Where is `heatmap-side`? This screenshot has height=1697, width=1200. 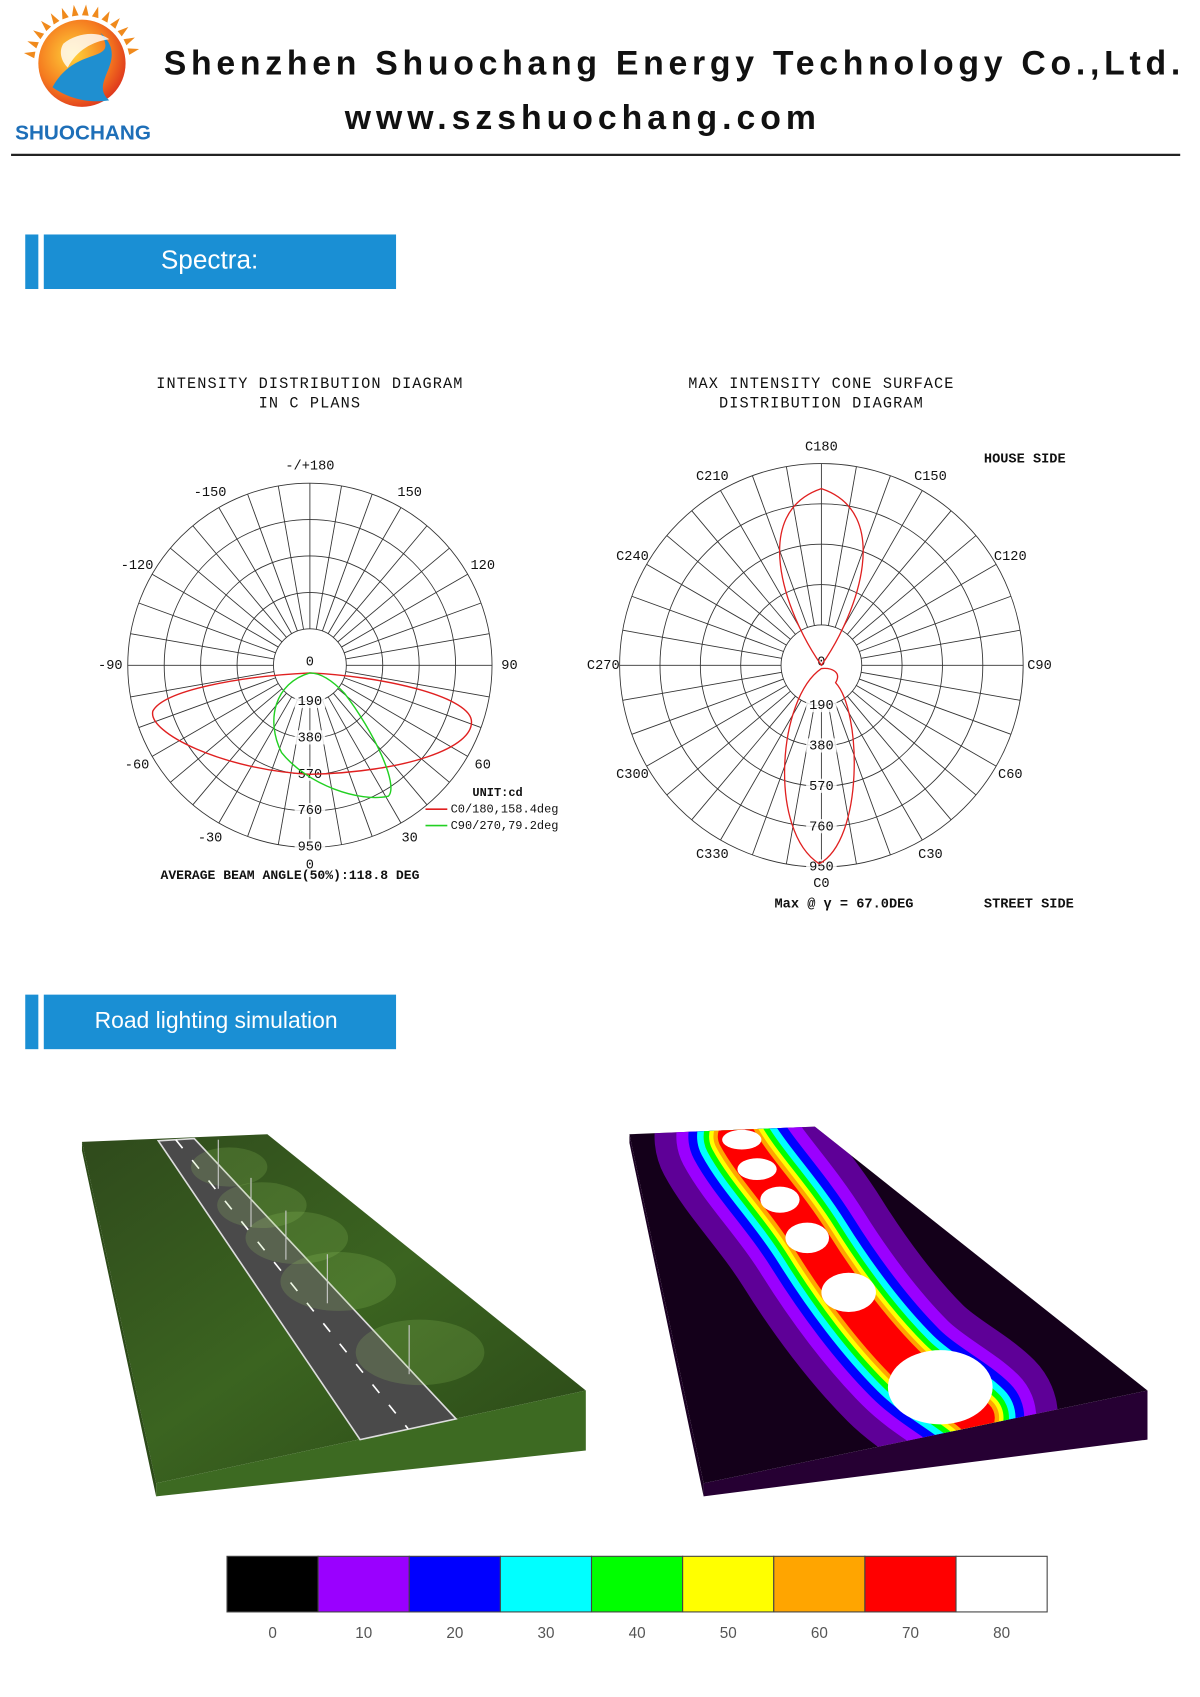 heatmap-side is located at coordinates (666, 1315).